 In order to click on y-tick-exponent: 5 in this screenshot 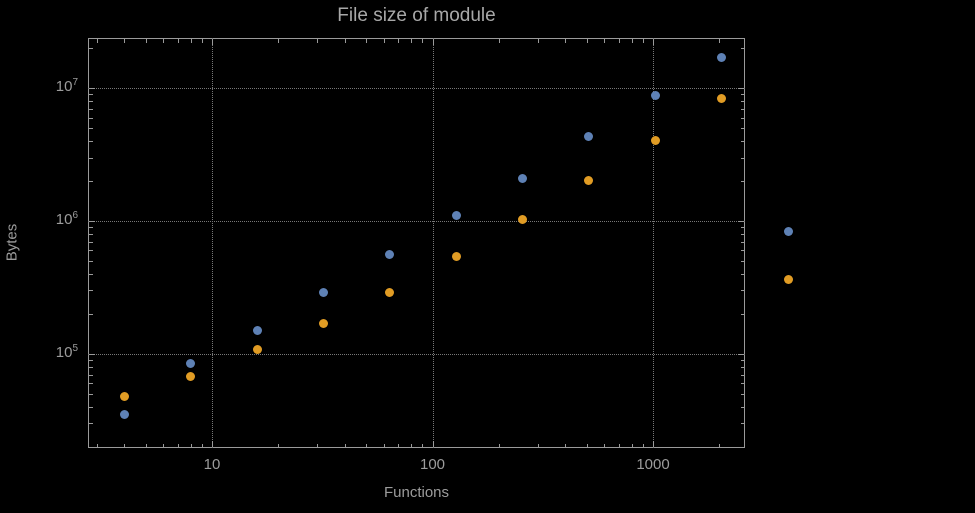, I will do `click(75, 348)`.